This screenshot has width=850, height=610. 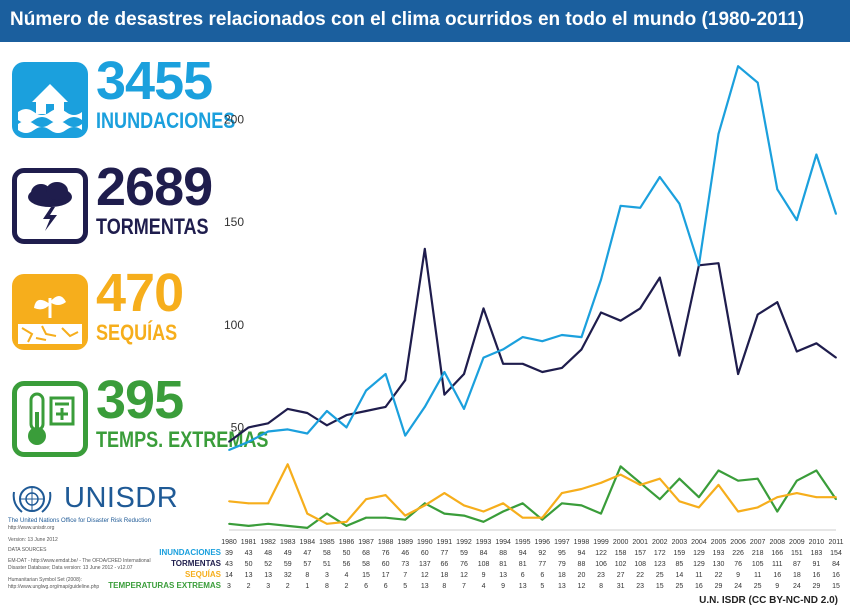 I want to click on table-cell: 84, so click(x=836, y=564).